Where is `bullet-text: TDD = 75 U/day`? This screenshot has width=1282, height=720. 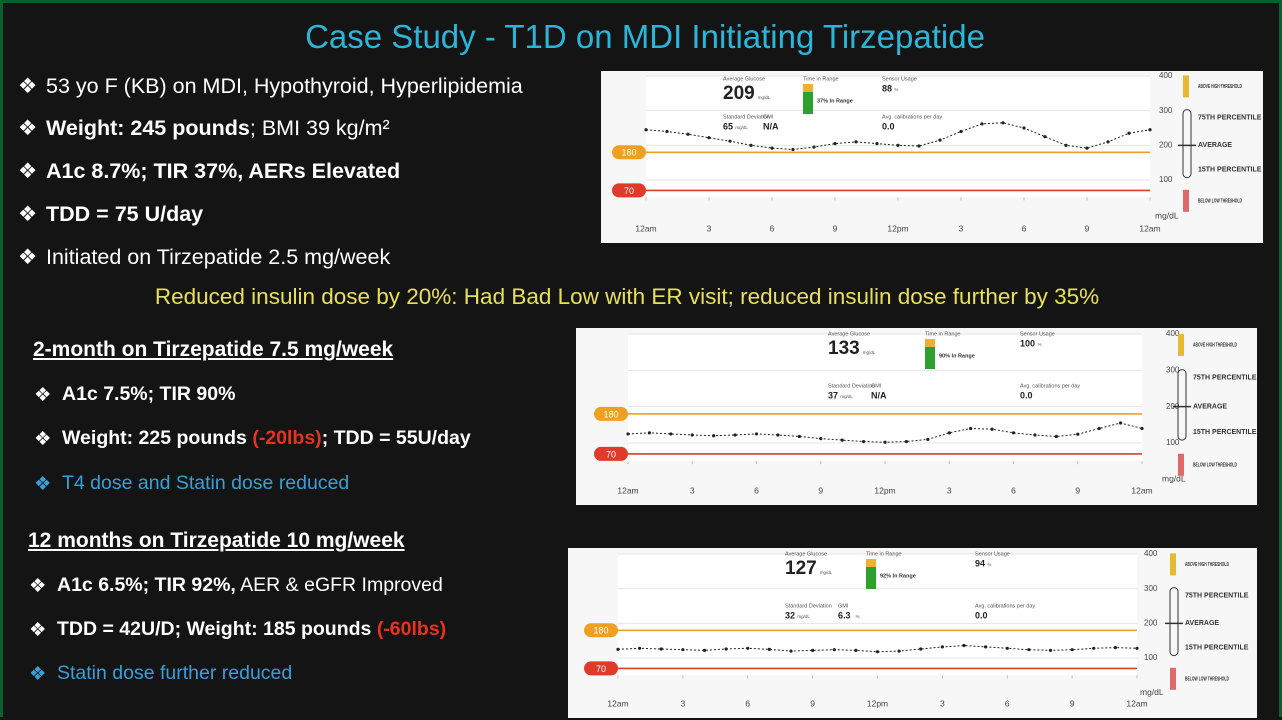
bullet-text: TDD = 75 U/day is located at coordinates (125, 214).